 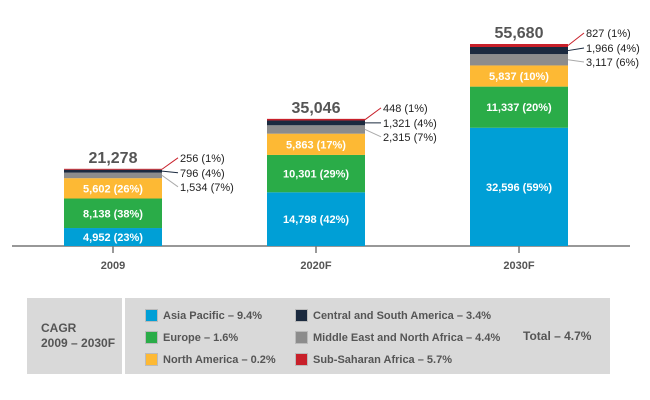 What do you see at coordinates (207, 188) in the screenshot?
I see `segment-label: 1,534 (7%)` at bounding box center [207, 188].